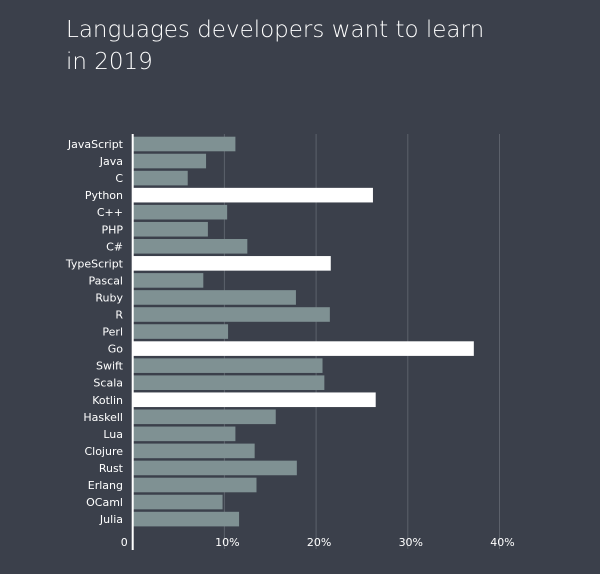 This screenshot has height=574, width=600. Describe the element at coordinates (104, 502) in the screenshot. I see `category-label: OCaml` at that location.